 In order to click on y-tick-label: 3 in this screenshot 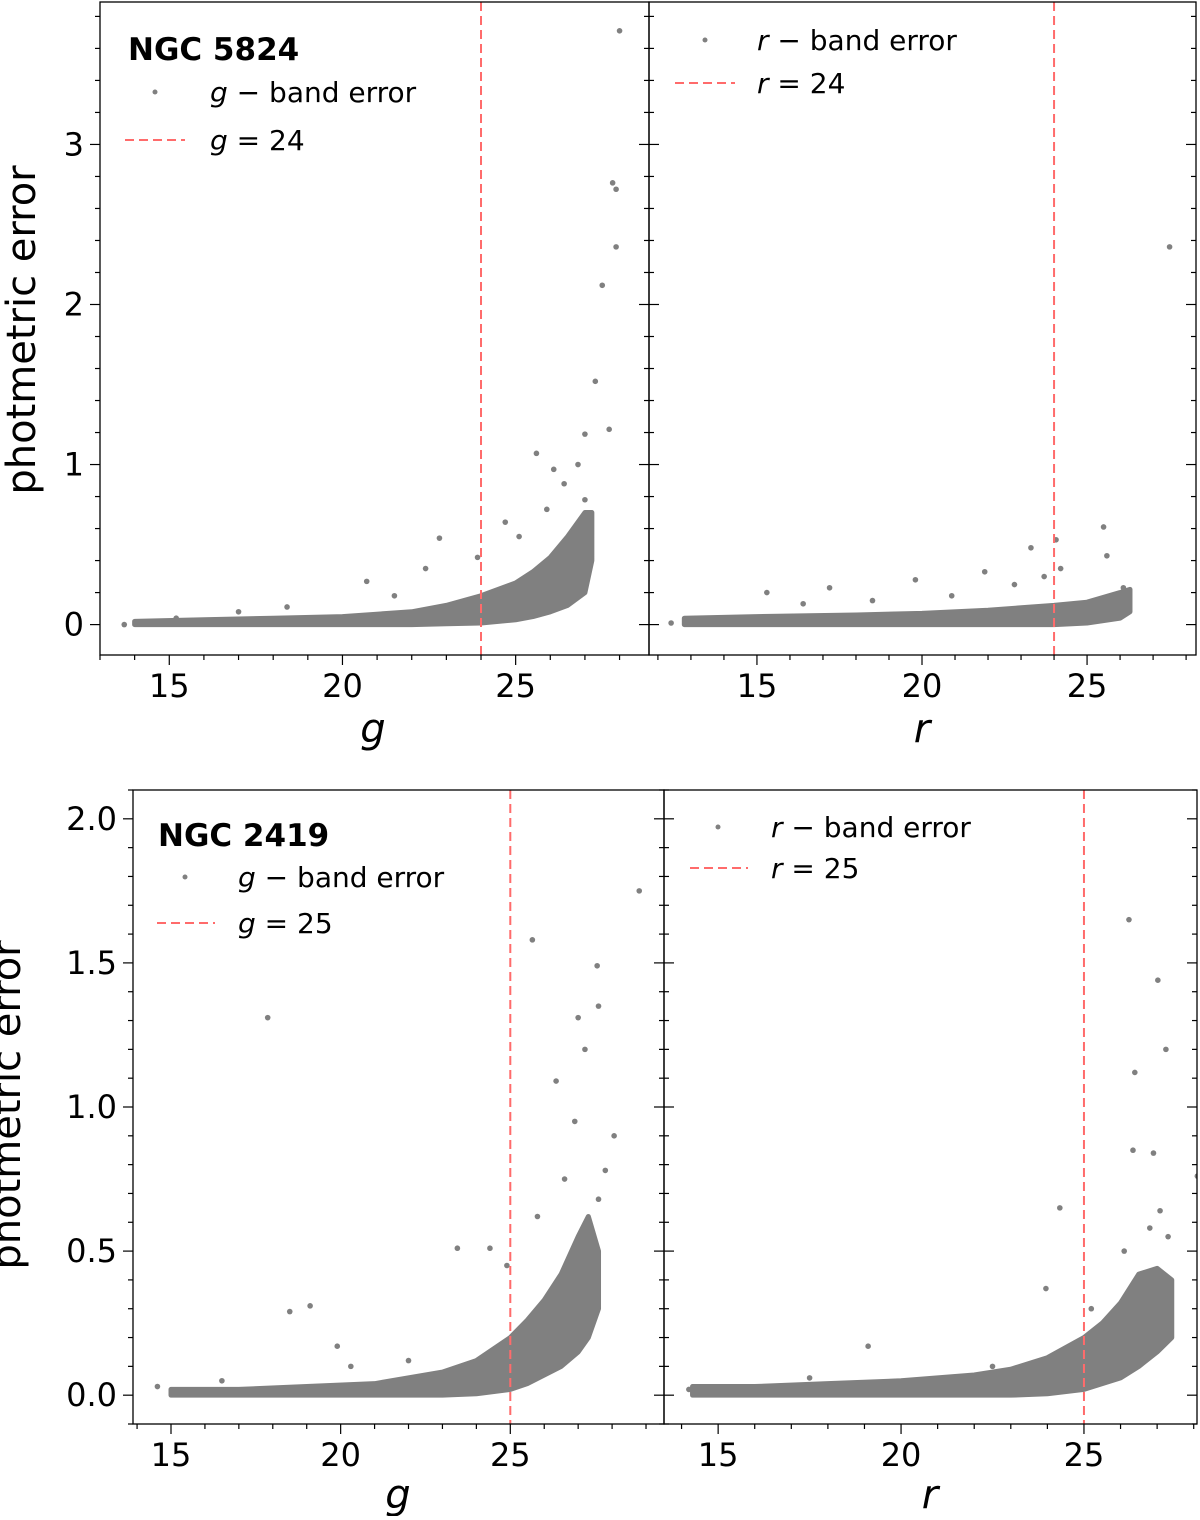, I will do `click(74, 144)`.